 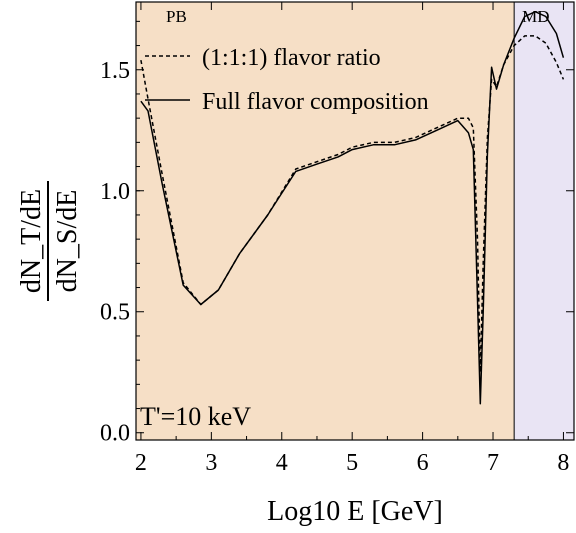 What do you see at coordinates (352, 463) in the screenshot?
I see `x-tick-label: 5` at bounding box center [352, 463].